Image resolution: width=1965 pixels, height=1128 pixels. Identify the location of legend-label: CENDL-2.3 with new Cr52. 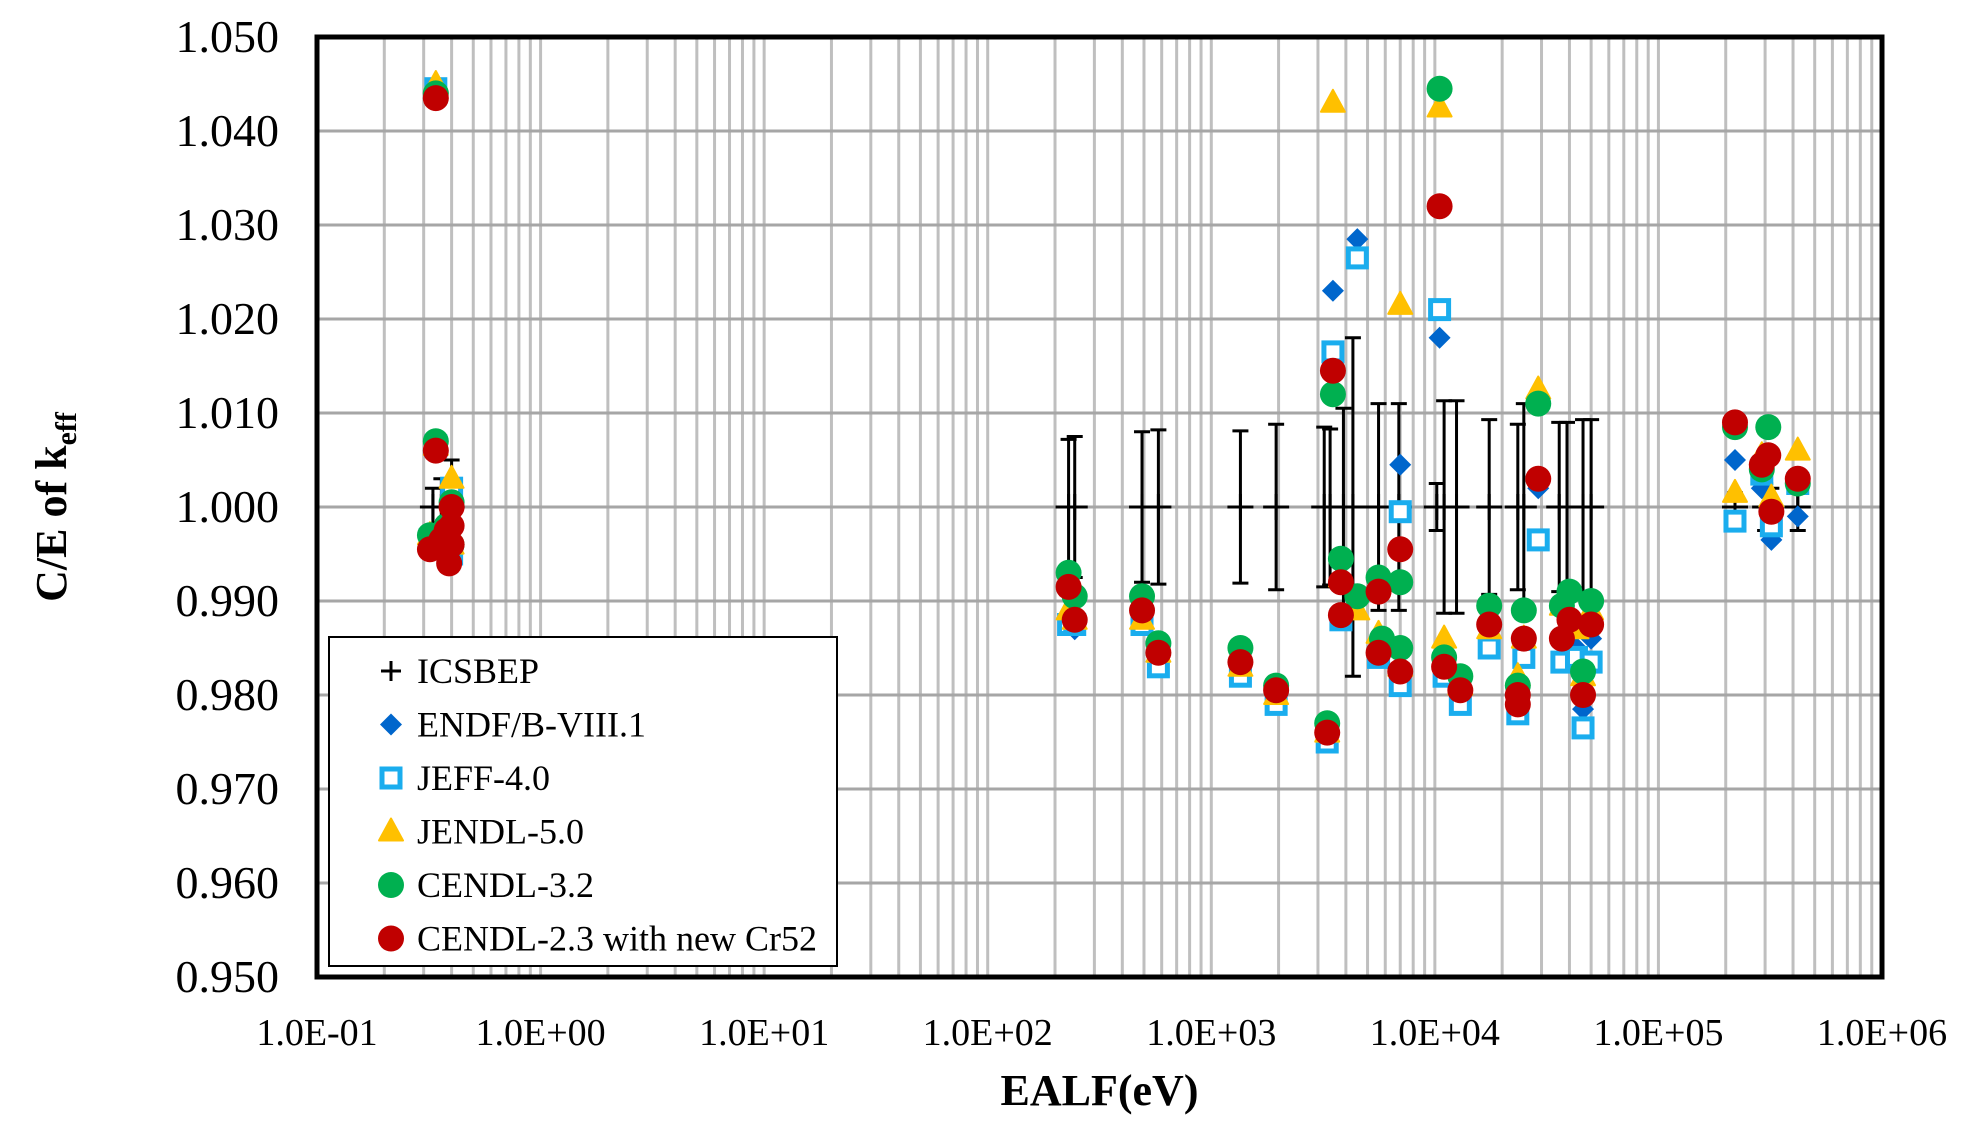
(617, 939).